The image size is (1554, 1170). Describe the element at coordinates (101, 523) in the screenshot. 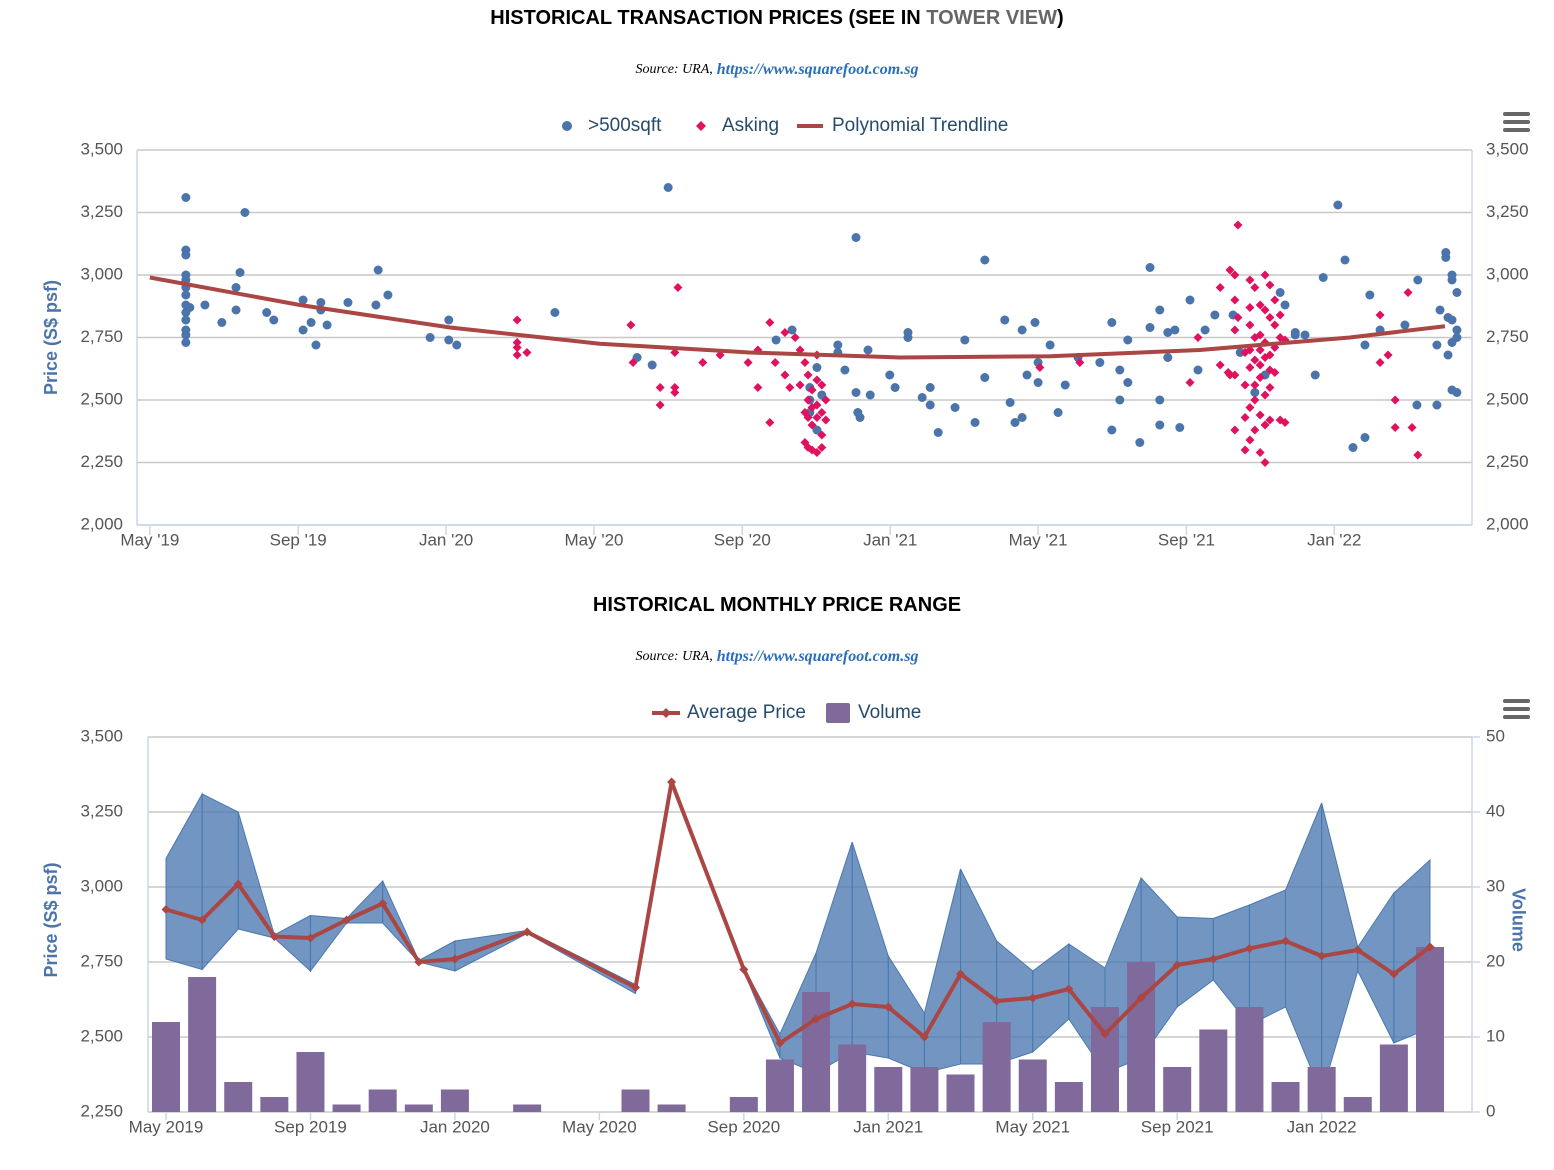

I see `y-tick-label: 2,000` at that location.